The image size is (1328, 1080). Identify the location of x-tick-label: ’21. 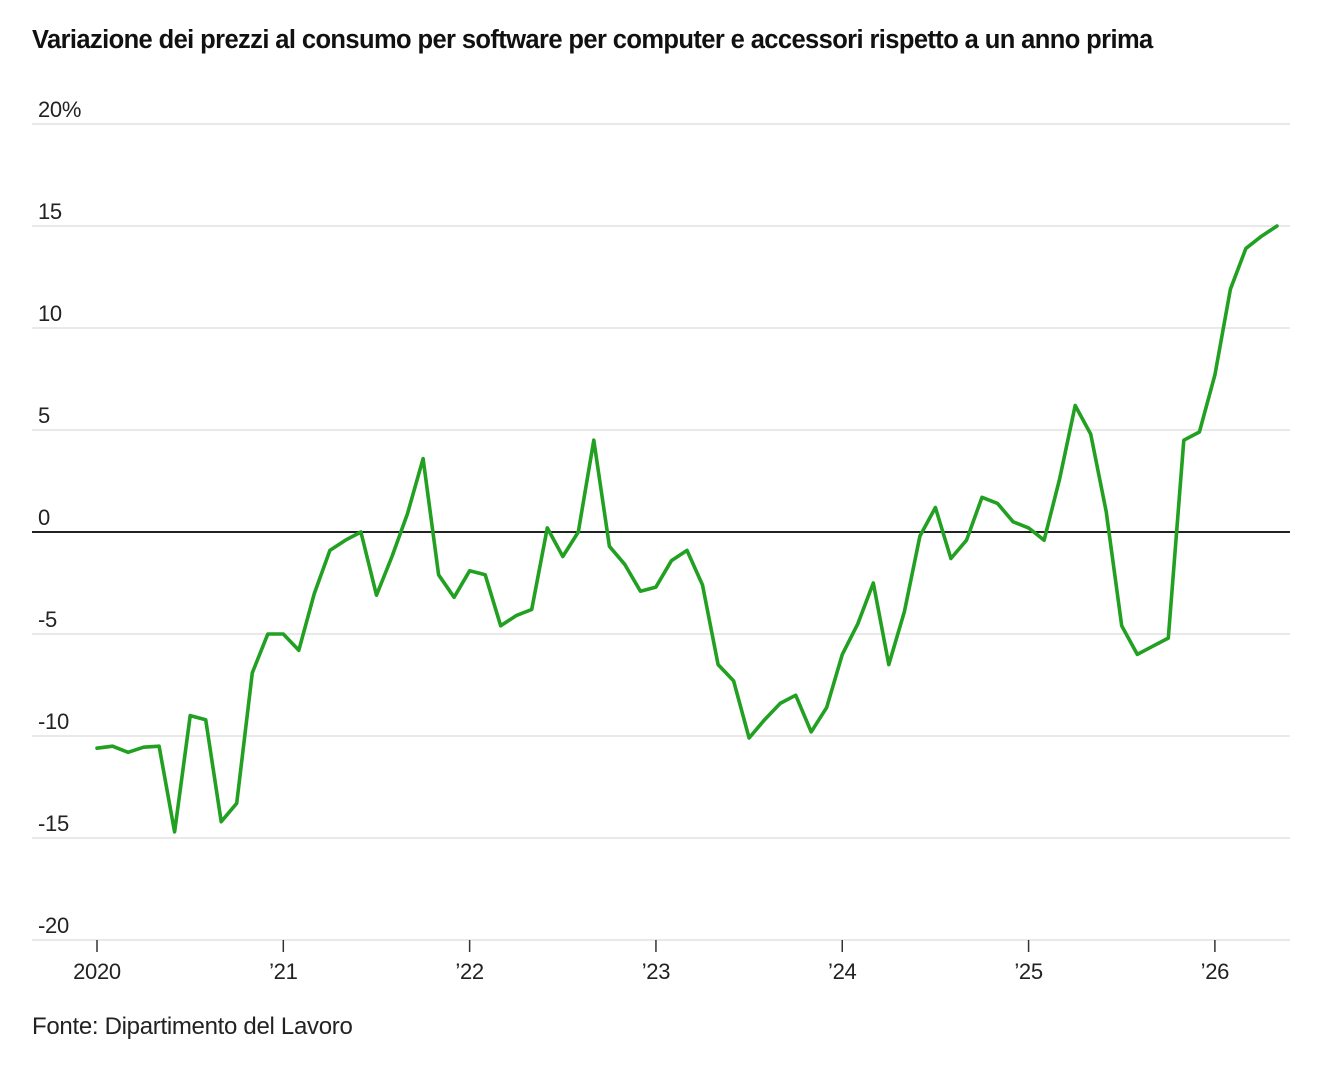
(283, 971).